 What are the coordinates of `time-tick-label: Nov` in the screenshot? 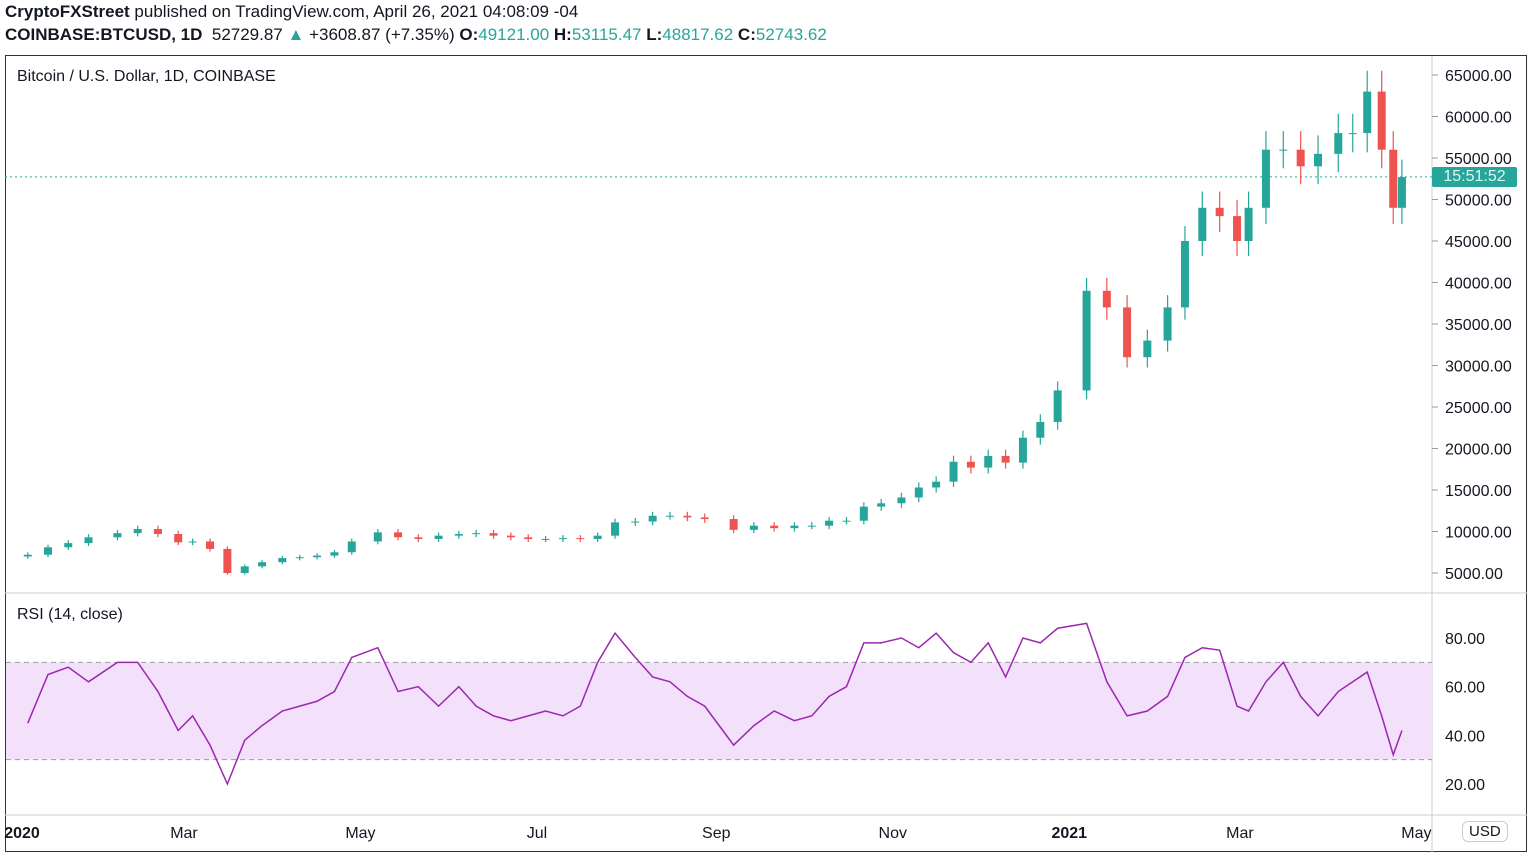 It's located at (893, 833).